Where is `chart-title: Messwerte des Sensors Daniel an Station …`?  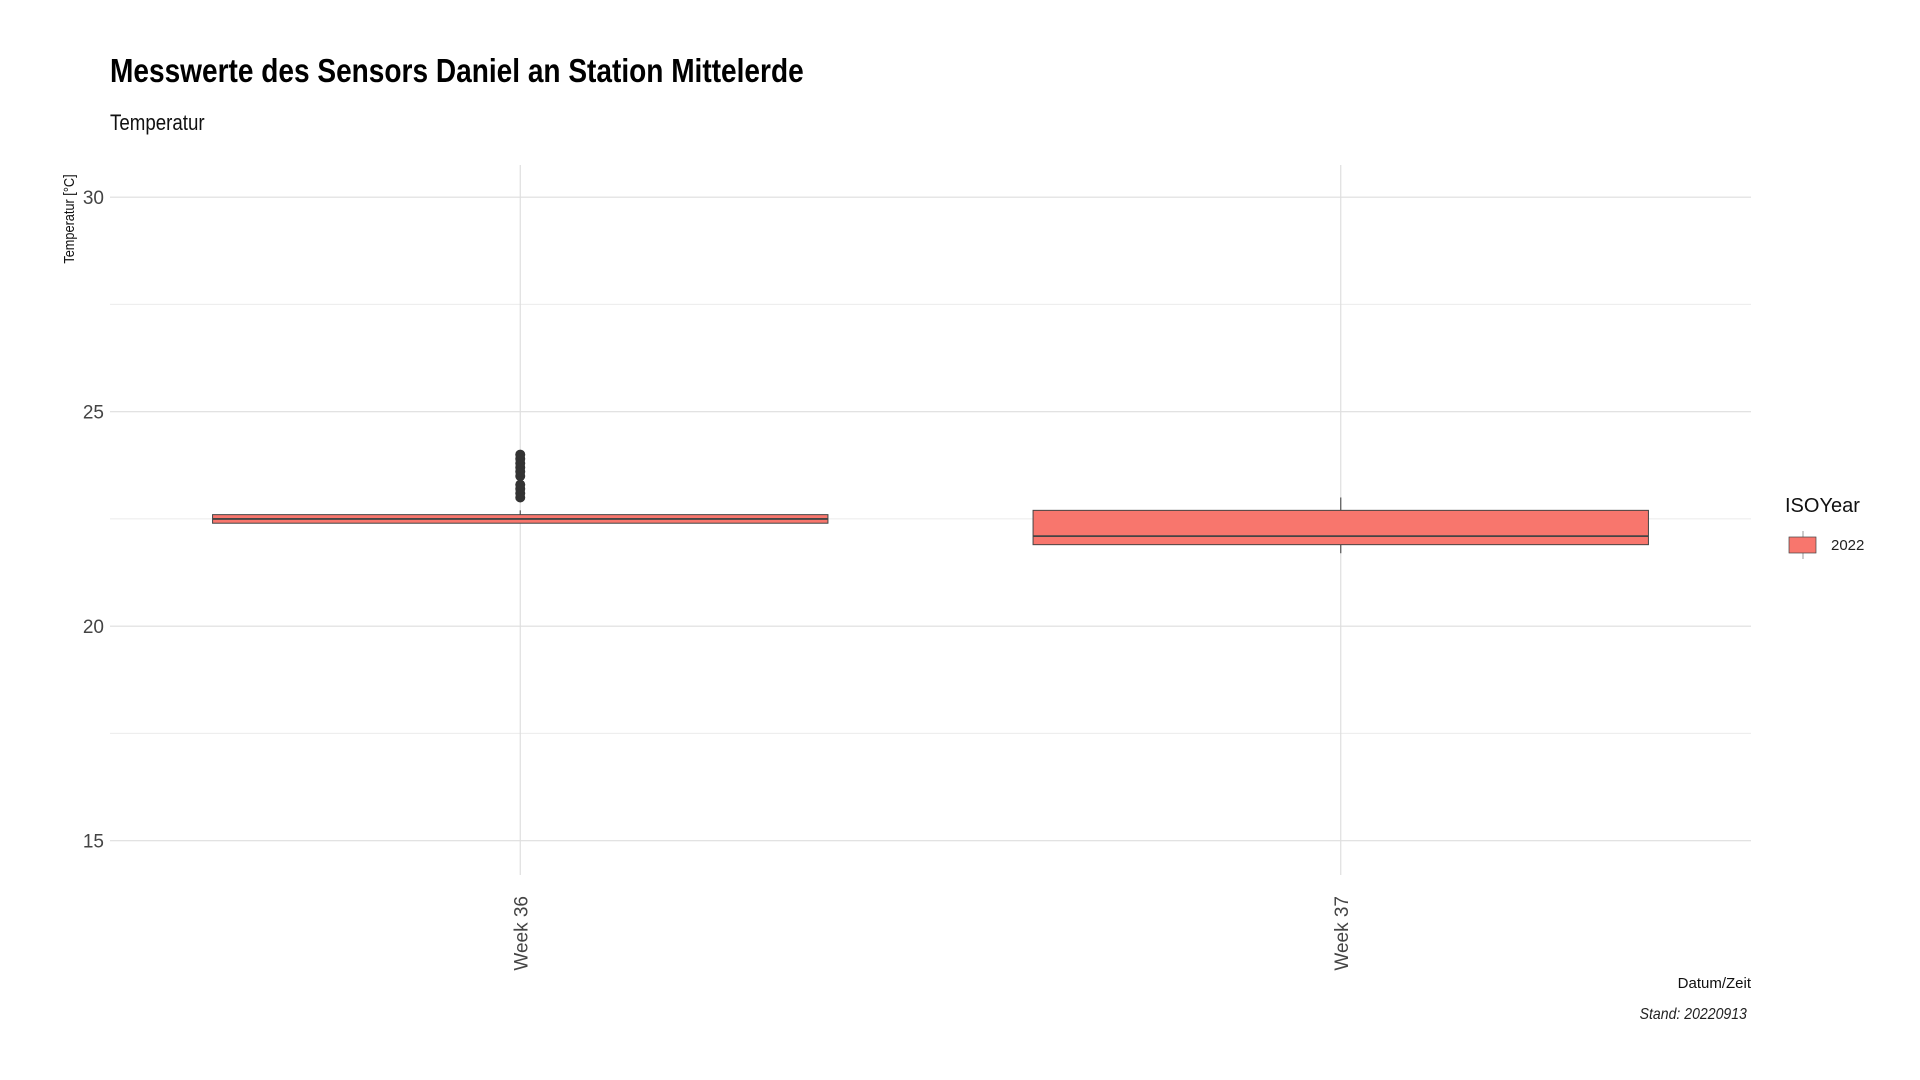
chart-title: Messwerte des Sensors Daniel an Station … is located at coordinates (457, 70).